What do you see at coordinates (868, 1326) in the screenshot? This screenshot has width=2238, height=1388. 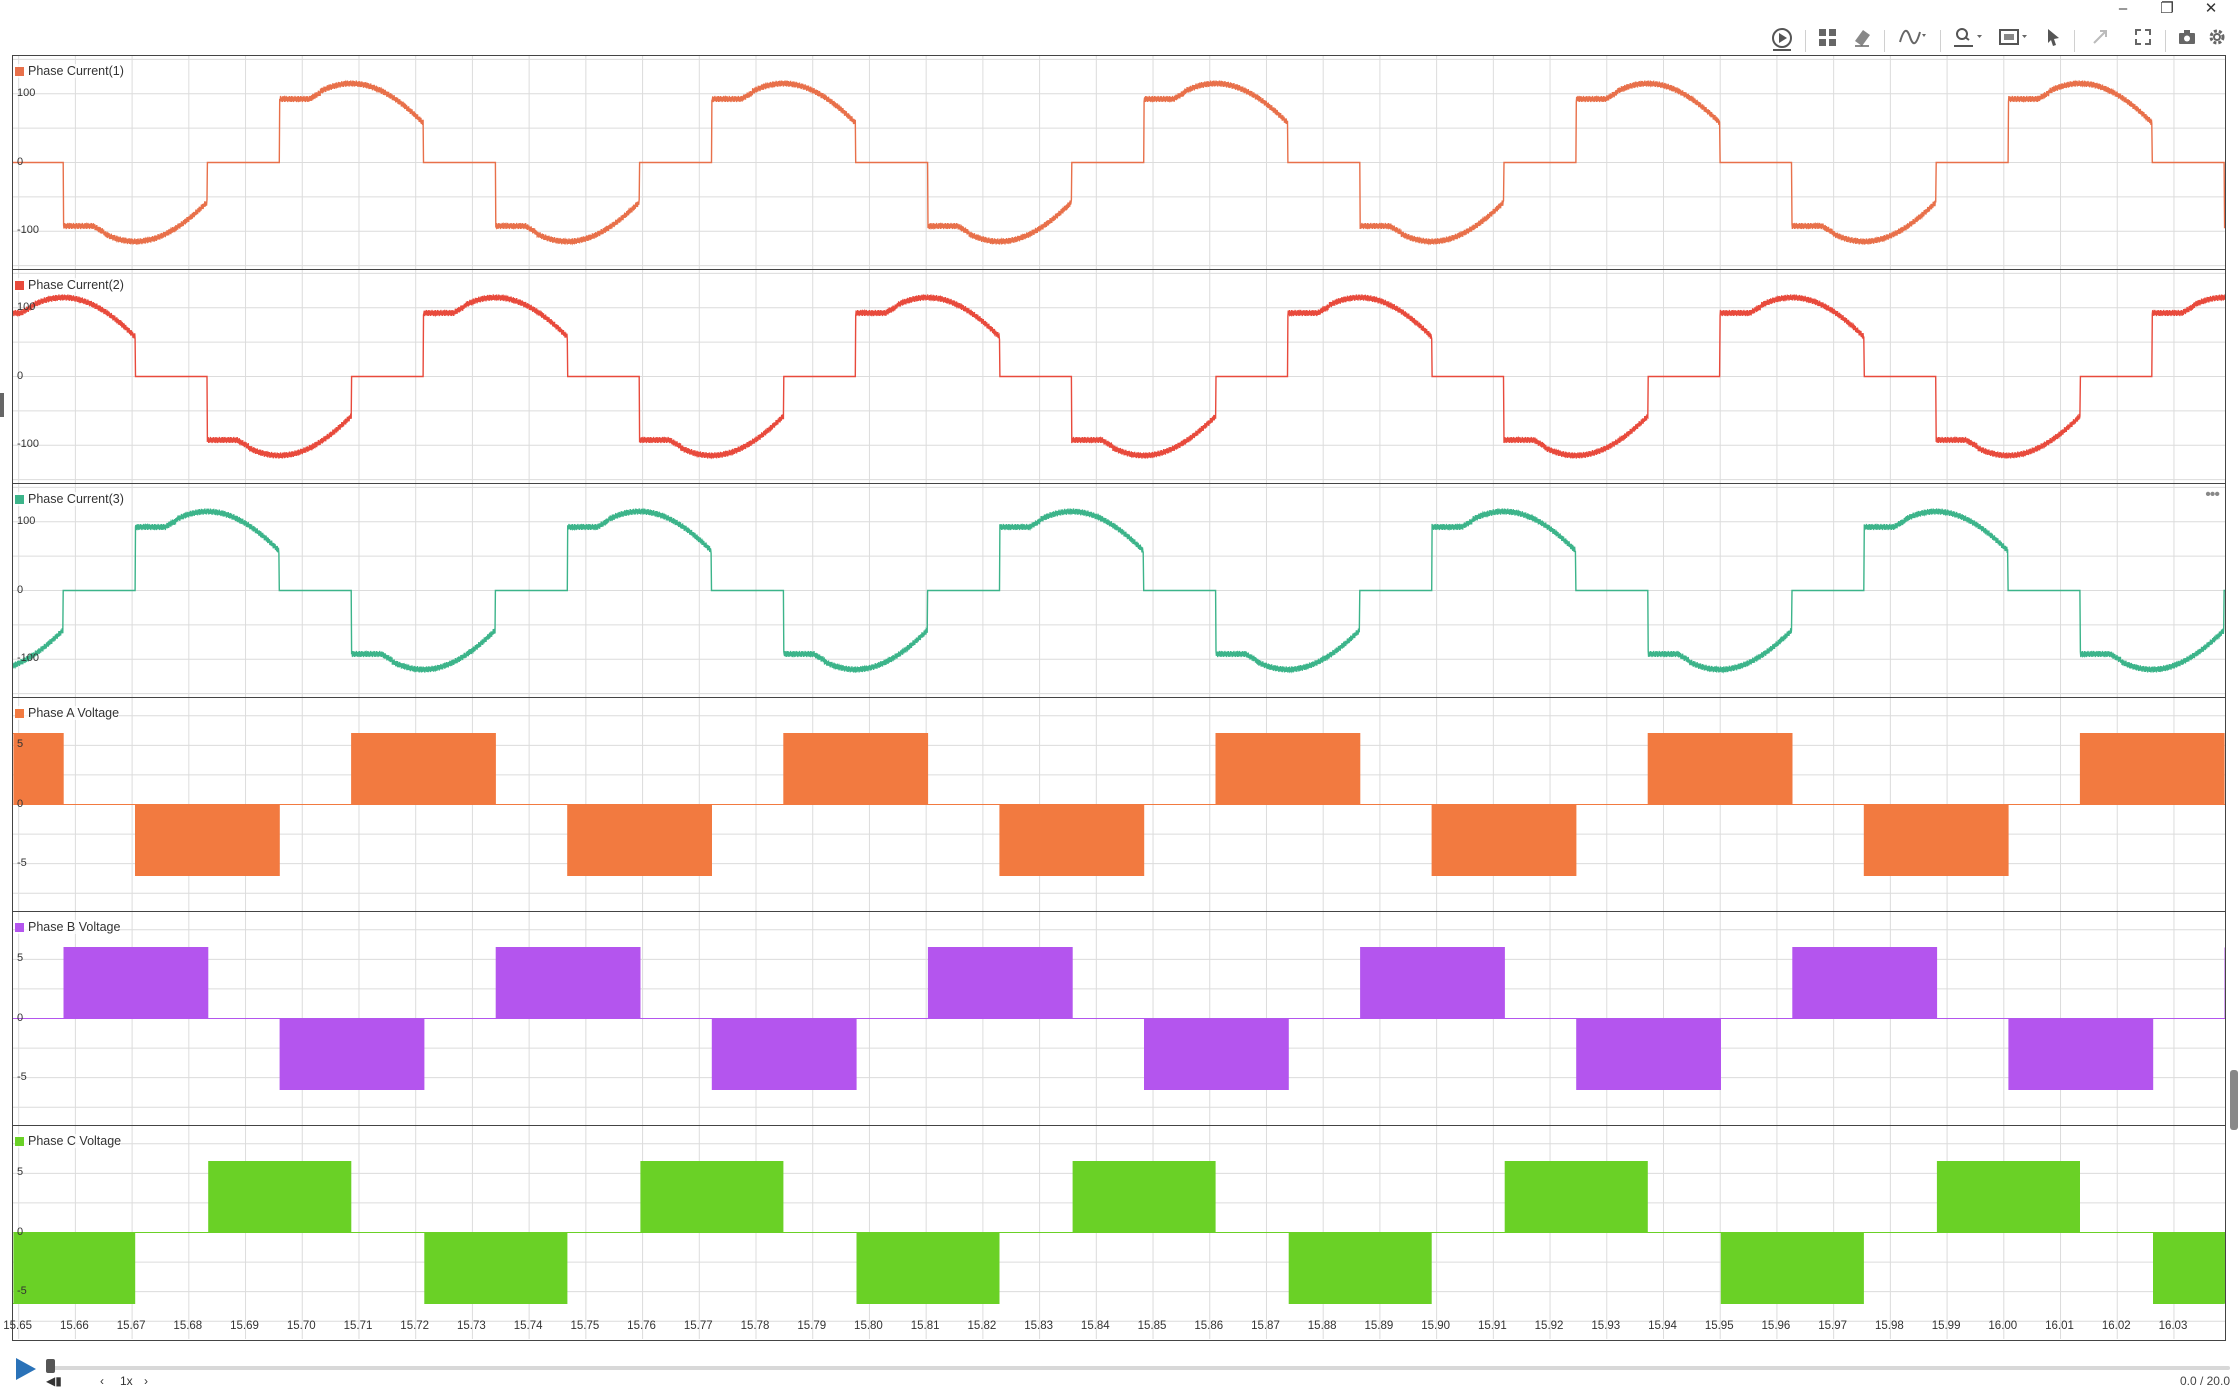 I see `x-tick-label: 15.80` at bounding box center [868, 1326].